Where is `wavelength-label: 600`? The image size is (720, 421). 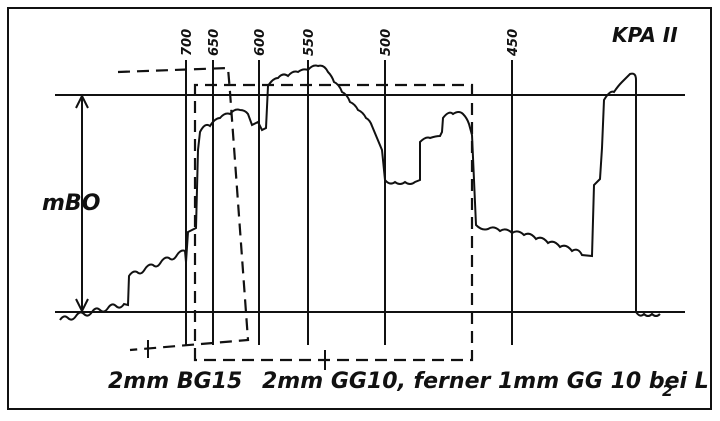 wavelength-label: 600 is located at coordinates (260, 42).